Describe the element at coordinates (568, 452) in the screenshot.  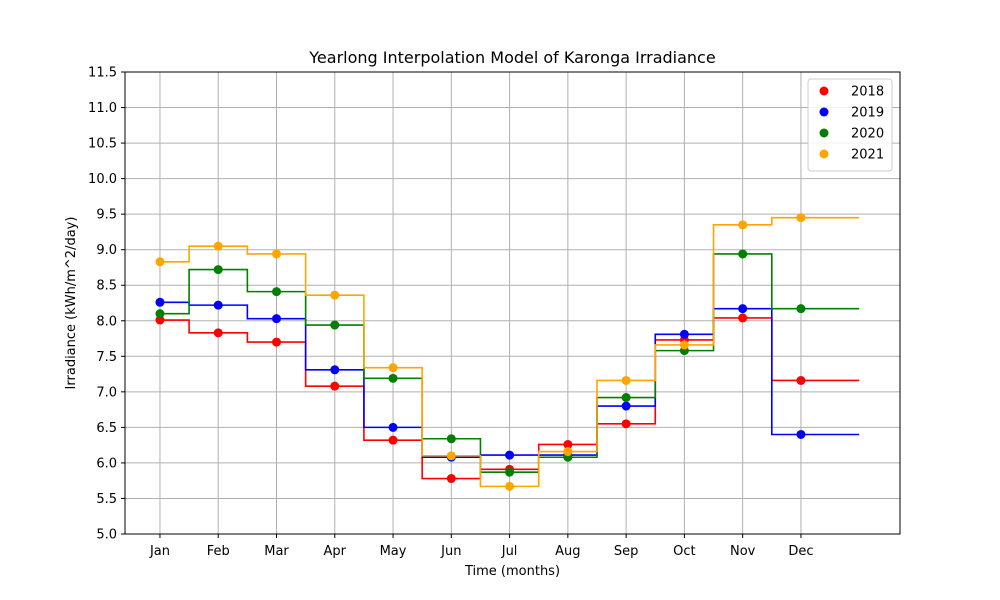
I see `data-point-2021-aug` at that location.